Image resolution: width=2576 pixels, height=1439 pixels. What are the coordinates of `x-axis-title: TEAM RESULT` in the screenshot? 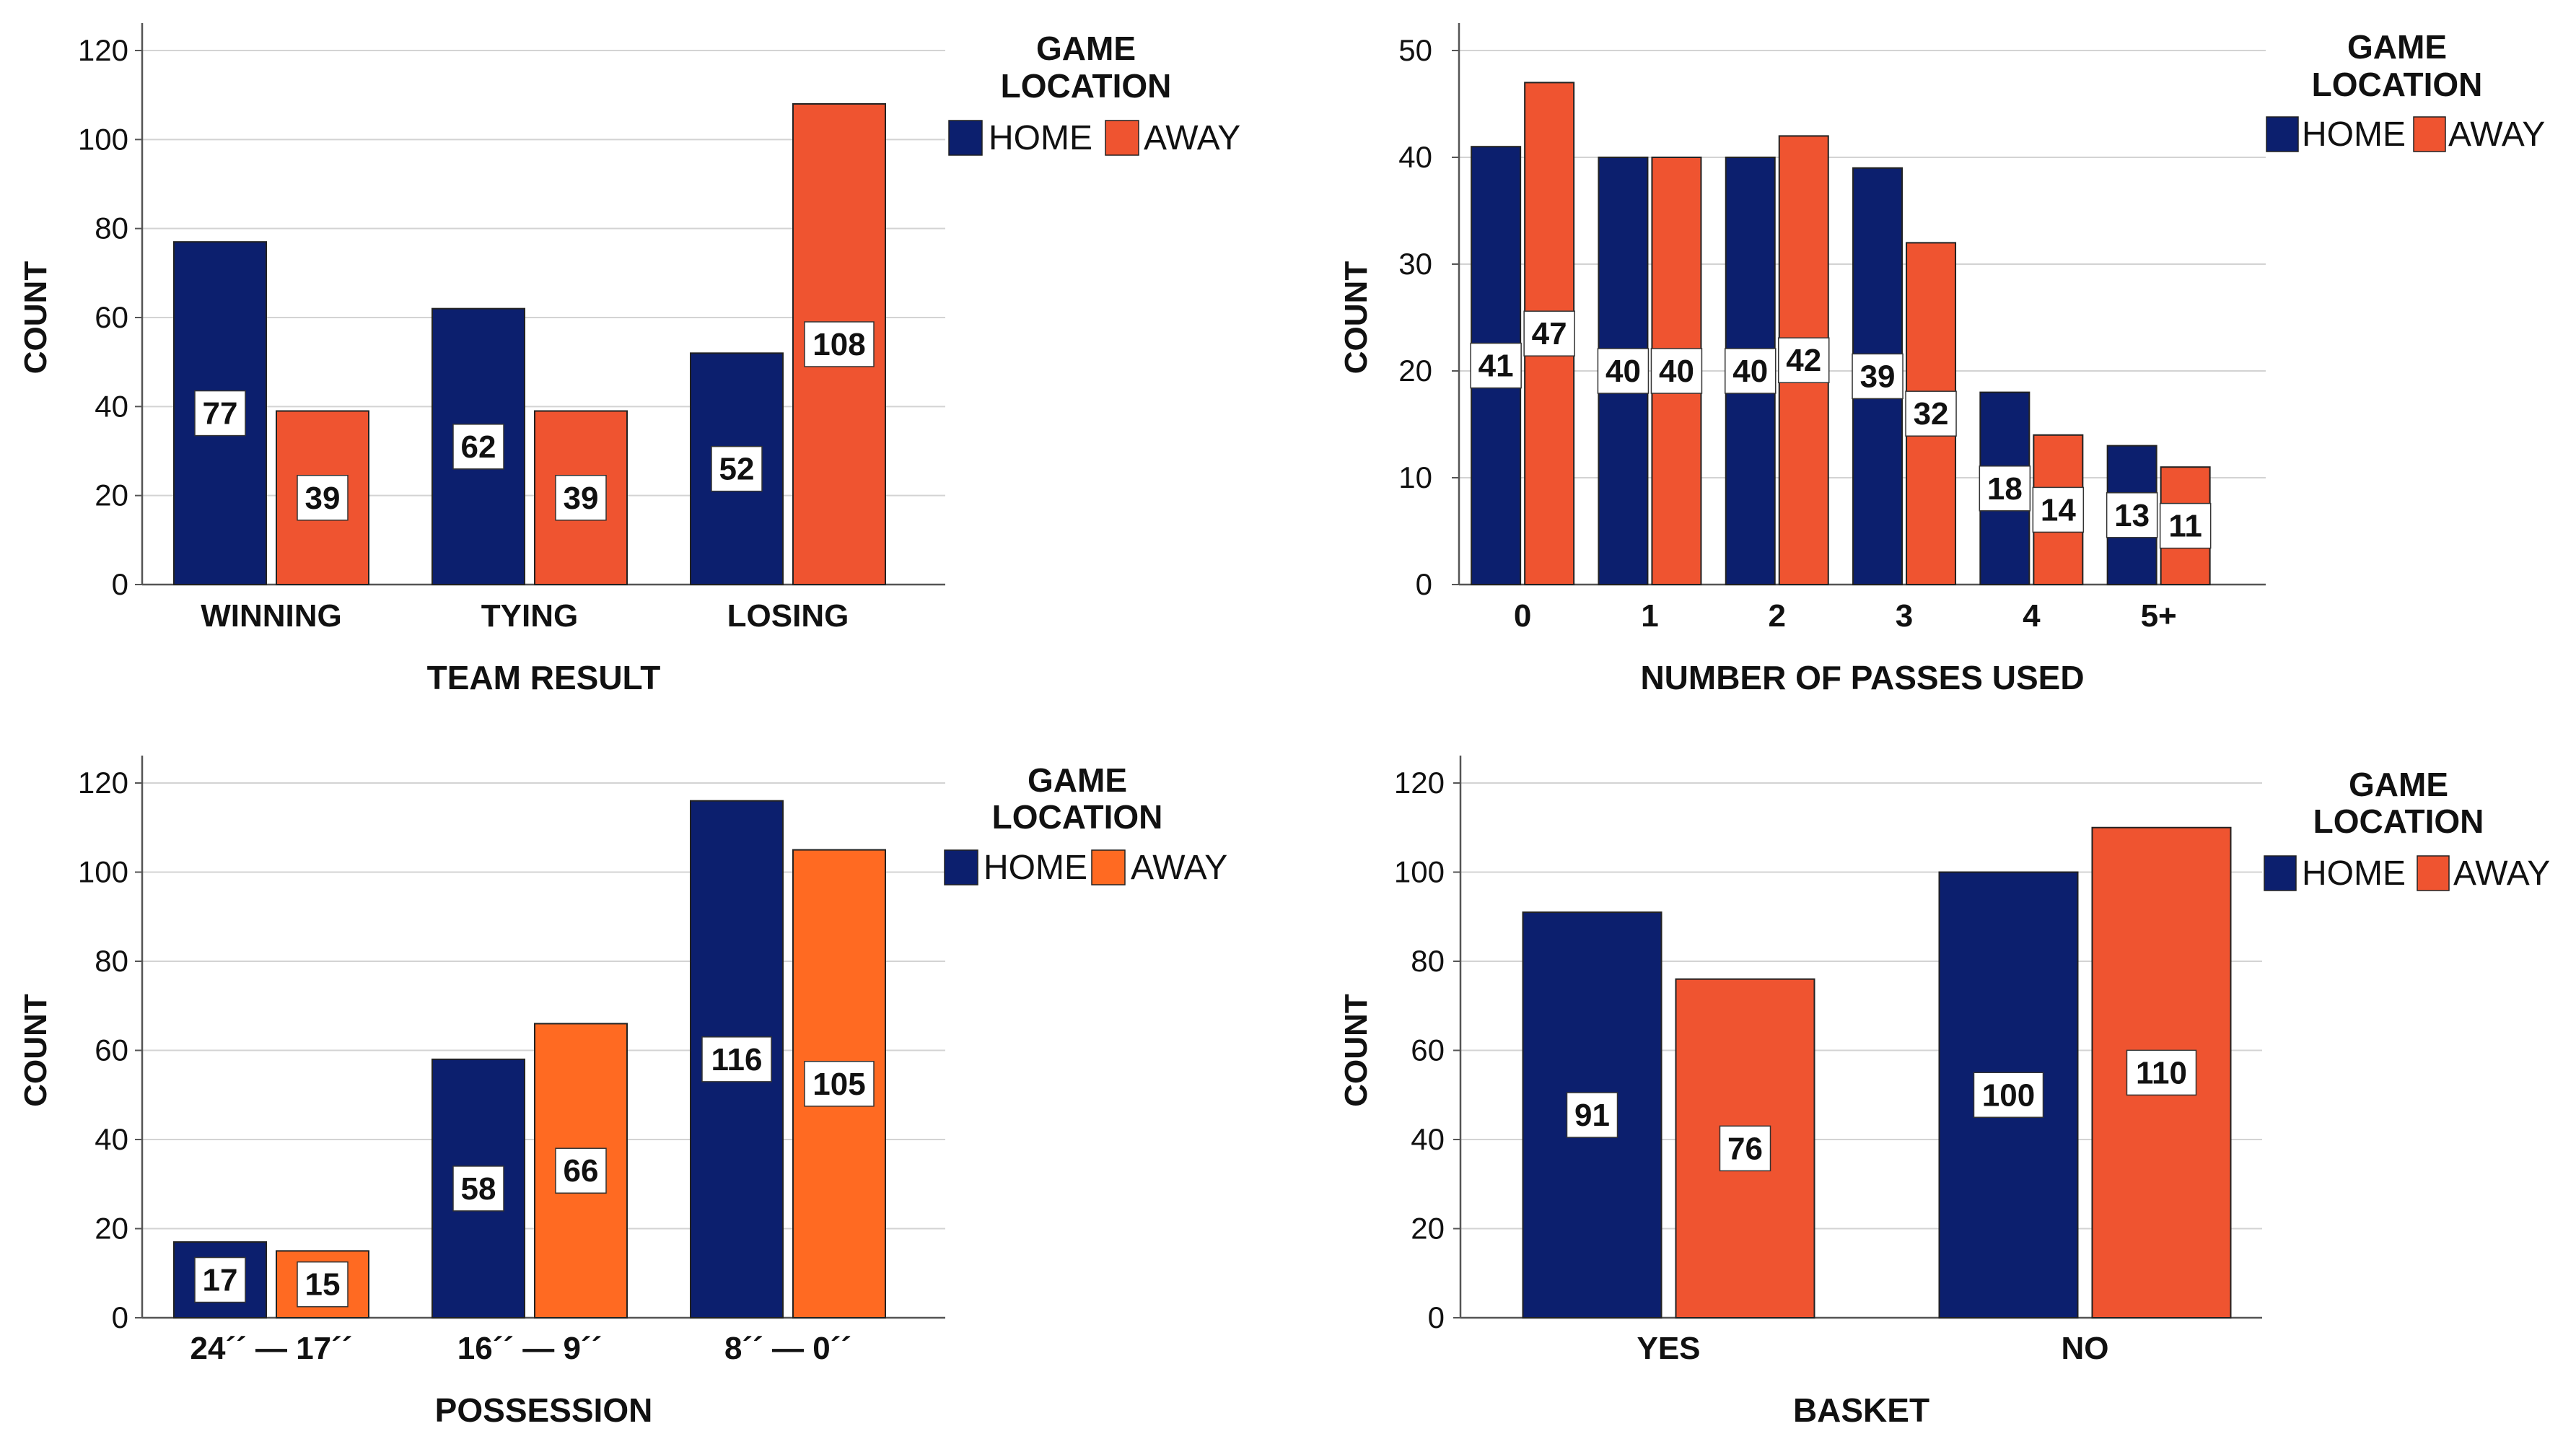 It's located at (544, 677).